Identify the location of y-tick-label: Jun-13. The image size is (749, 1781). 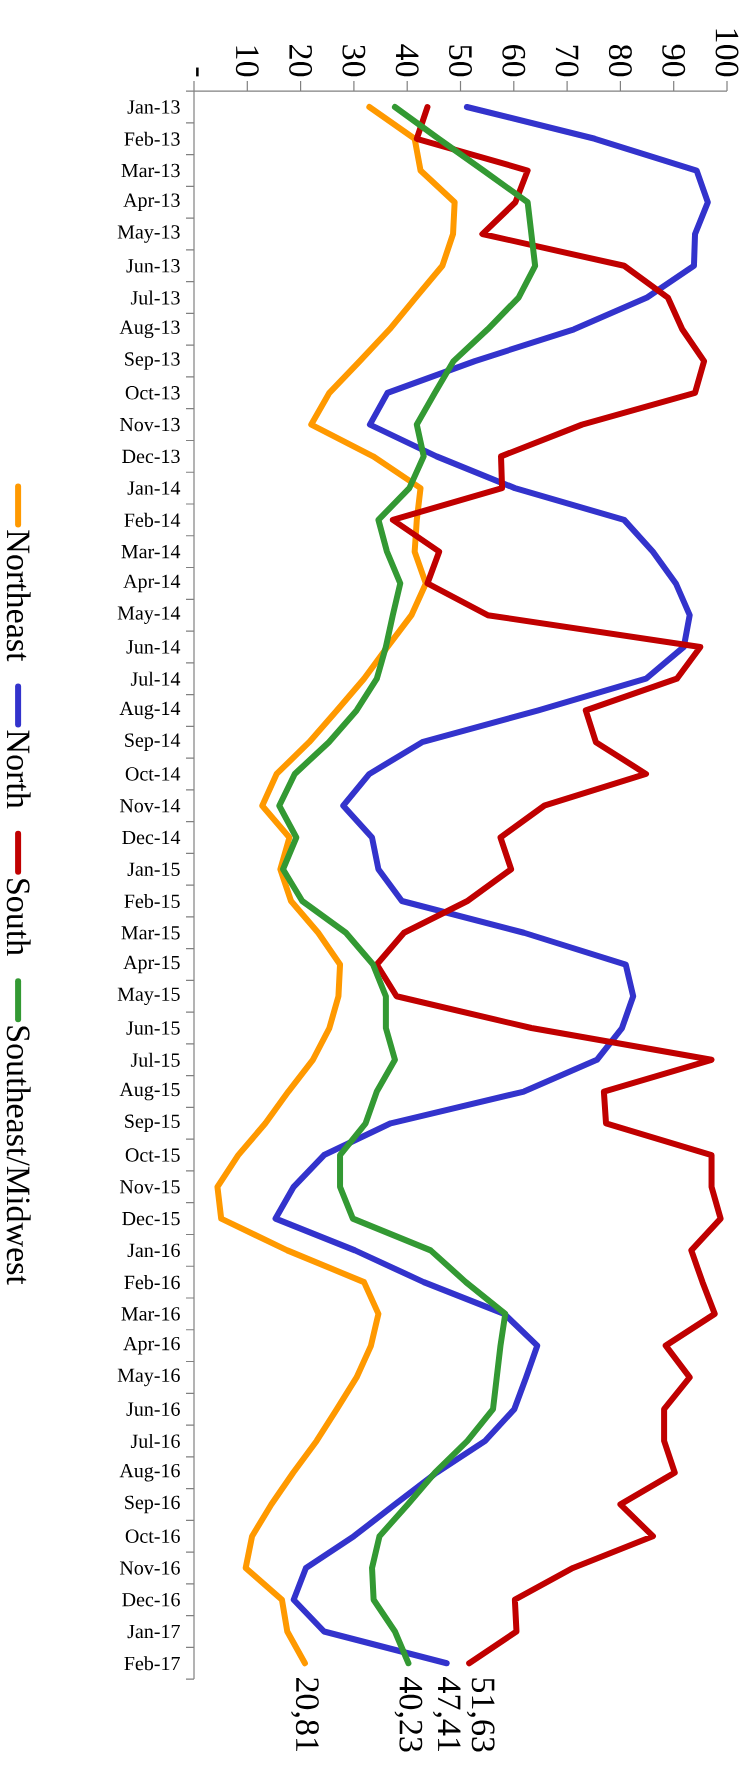
(153, 266).